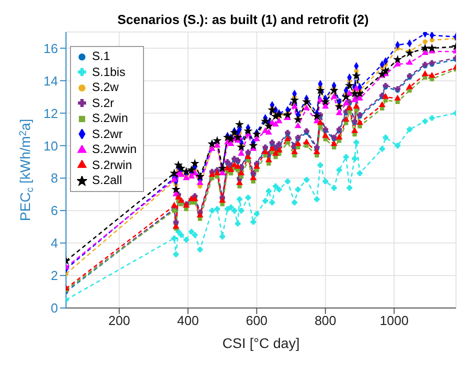 The image size is (474, 386). I want to click on chart-title: Scenarios (S.): as built (1) and retrofit (2), so click(243, 19).